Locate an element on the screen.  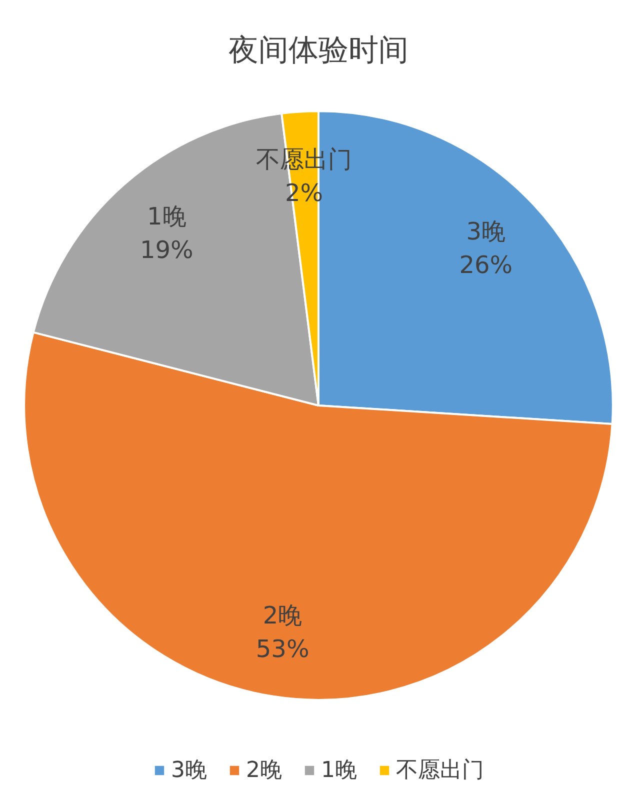
legend-label: 1晚 is located at coordinates (339, 771).